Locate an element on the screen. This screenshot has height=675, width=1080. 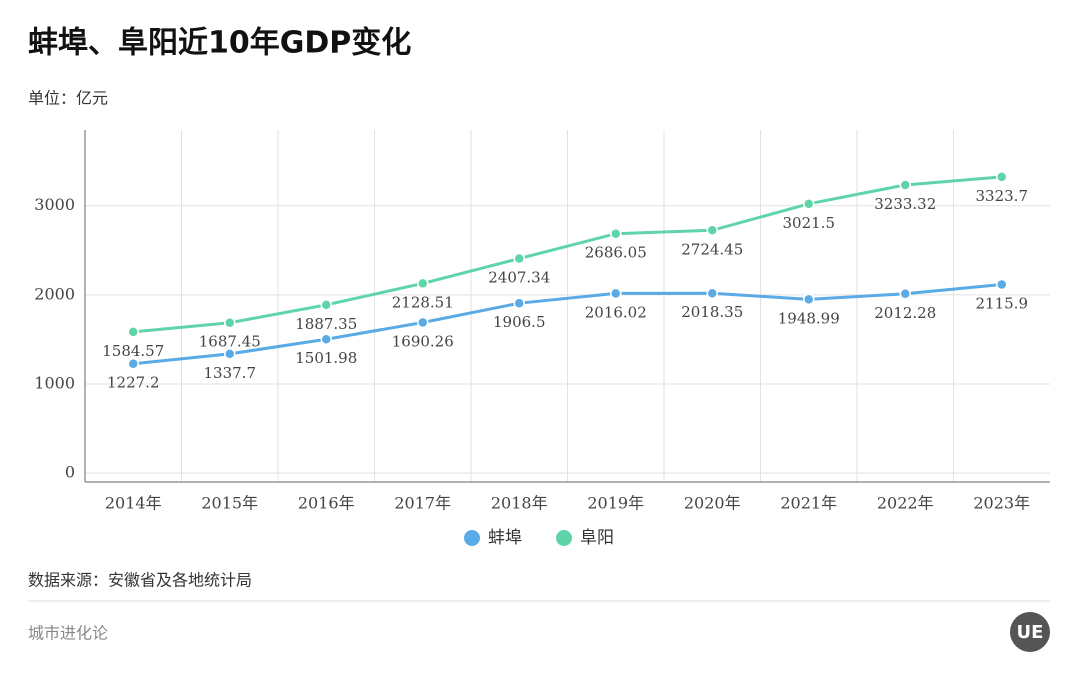
x-tick-label: 2014年 is located at coordinates (133, 503).